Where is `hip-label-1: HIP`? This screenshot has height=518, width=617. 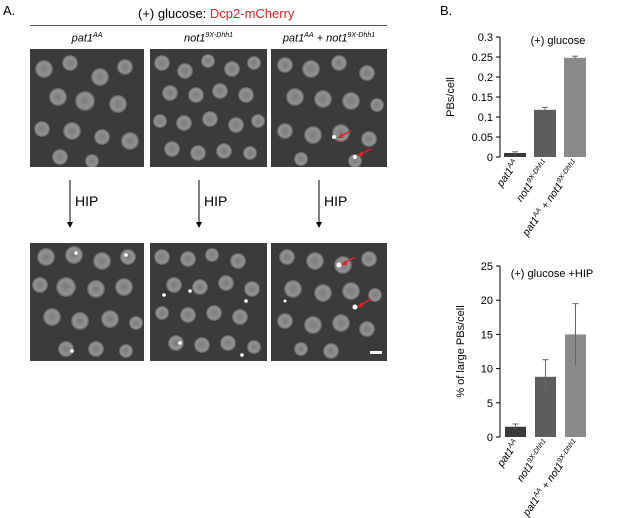 hip-label-1: HIP is located at coordinates (87, 201).